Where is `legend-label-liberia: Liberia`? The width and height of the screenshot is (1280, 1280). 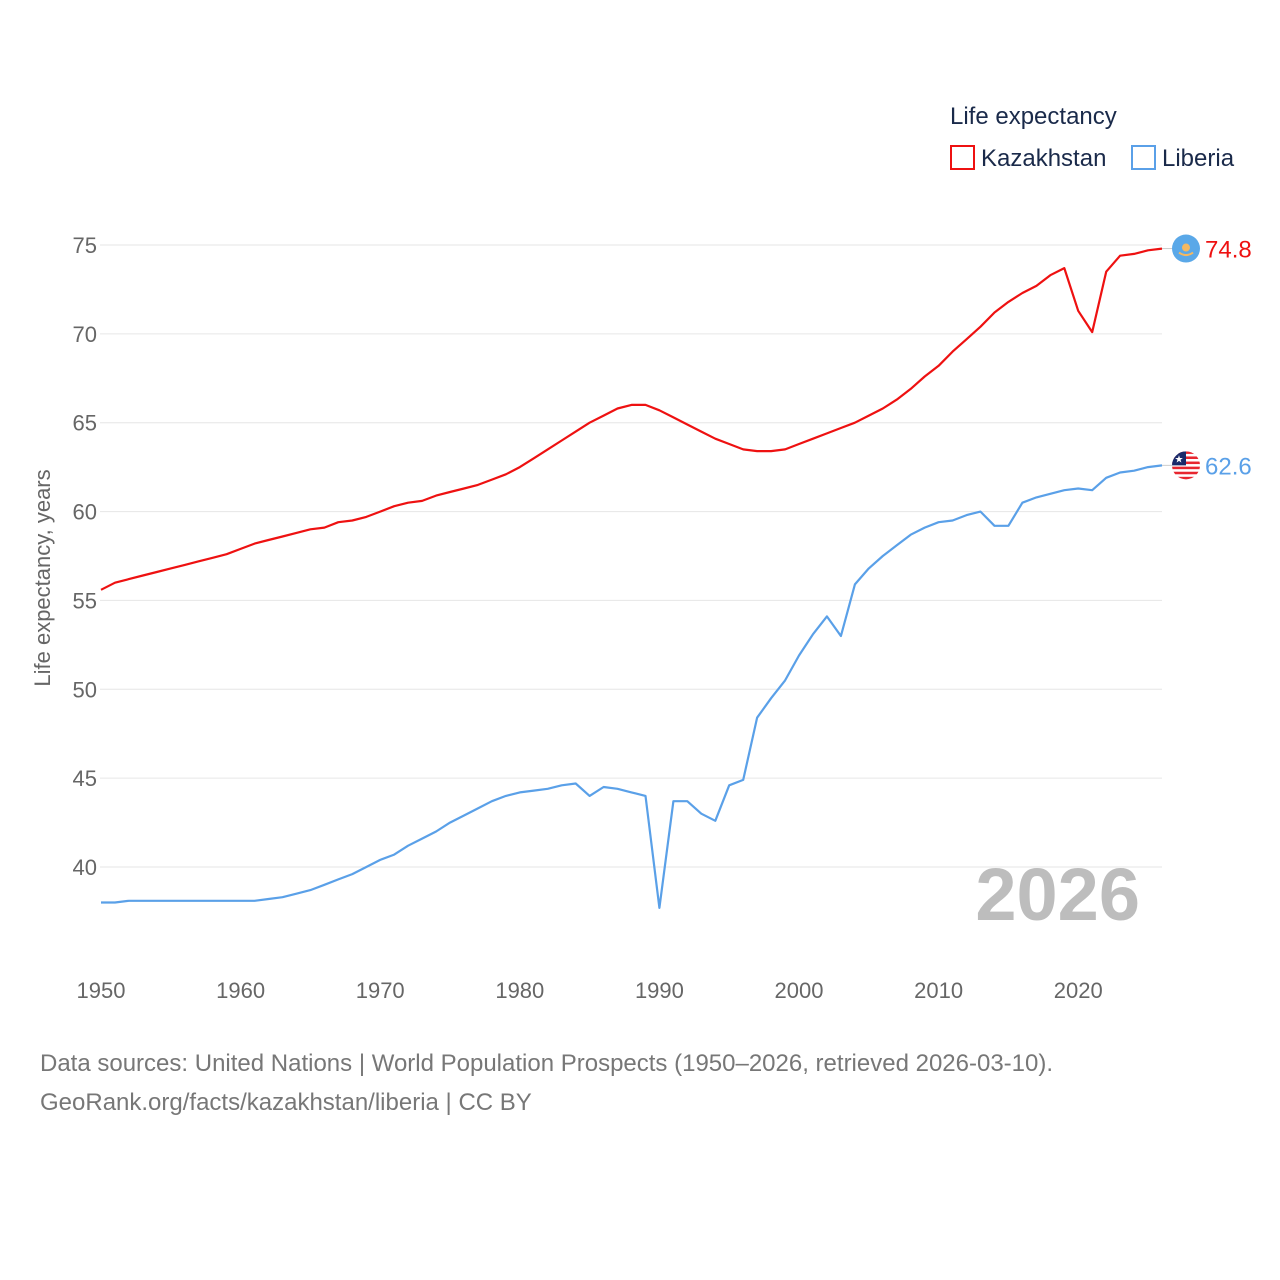 legend-label-liberia: Liberia is located at coordinates (1198, 158).